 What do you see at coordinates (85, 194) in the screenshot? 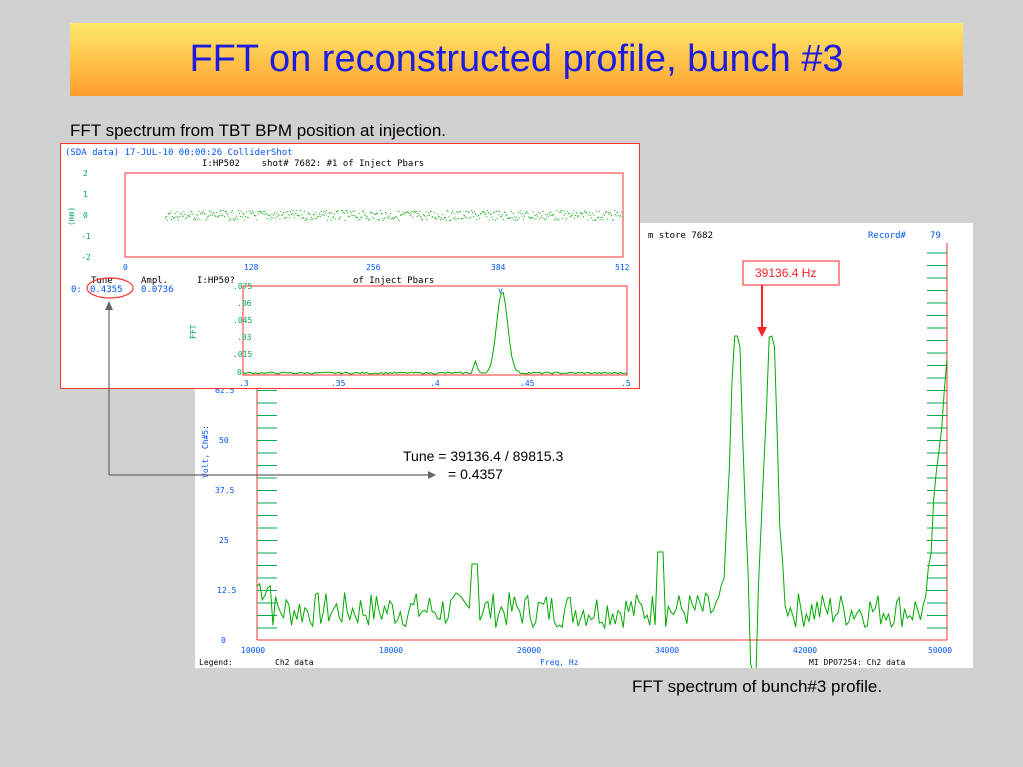
I see `pos-y-tick: 1` at bounding box center [85, 194].